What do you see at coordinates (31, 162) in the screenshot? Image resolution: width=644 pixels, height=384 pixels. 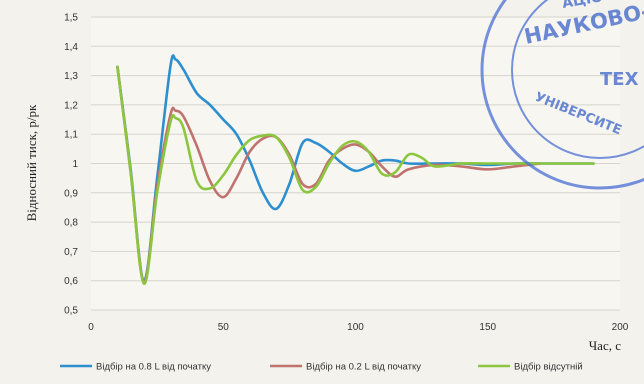 I see `y-axis-title: Відносний тиск, р/рк` at bounding box center [31, 162].